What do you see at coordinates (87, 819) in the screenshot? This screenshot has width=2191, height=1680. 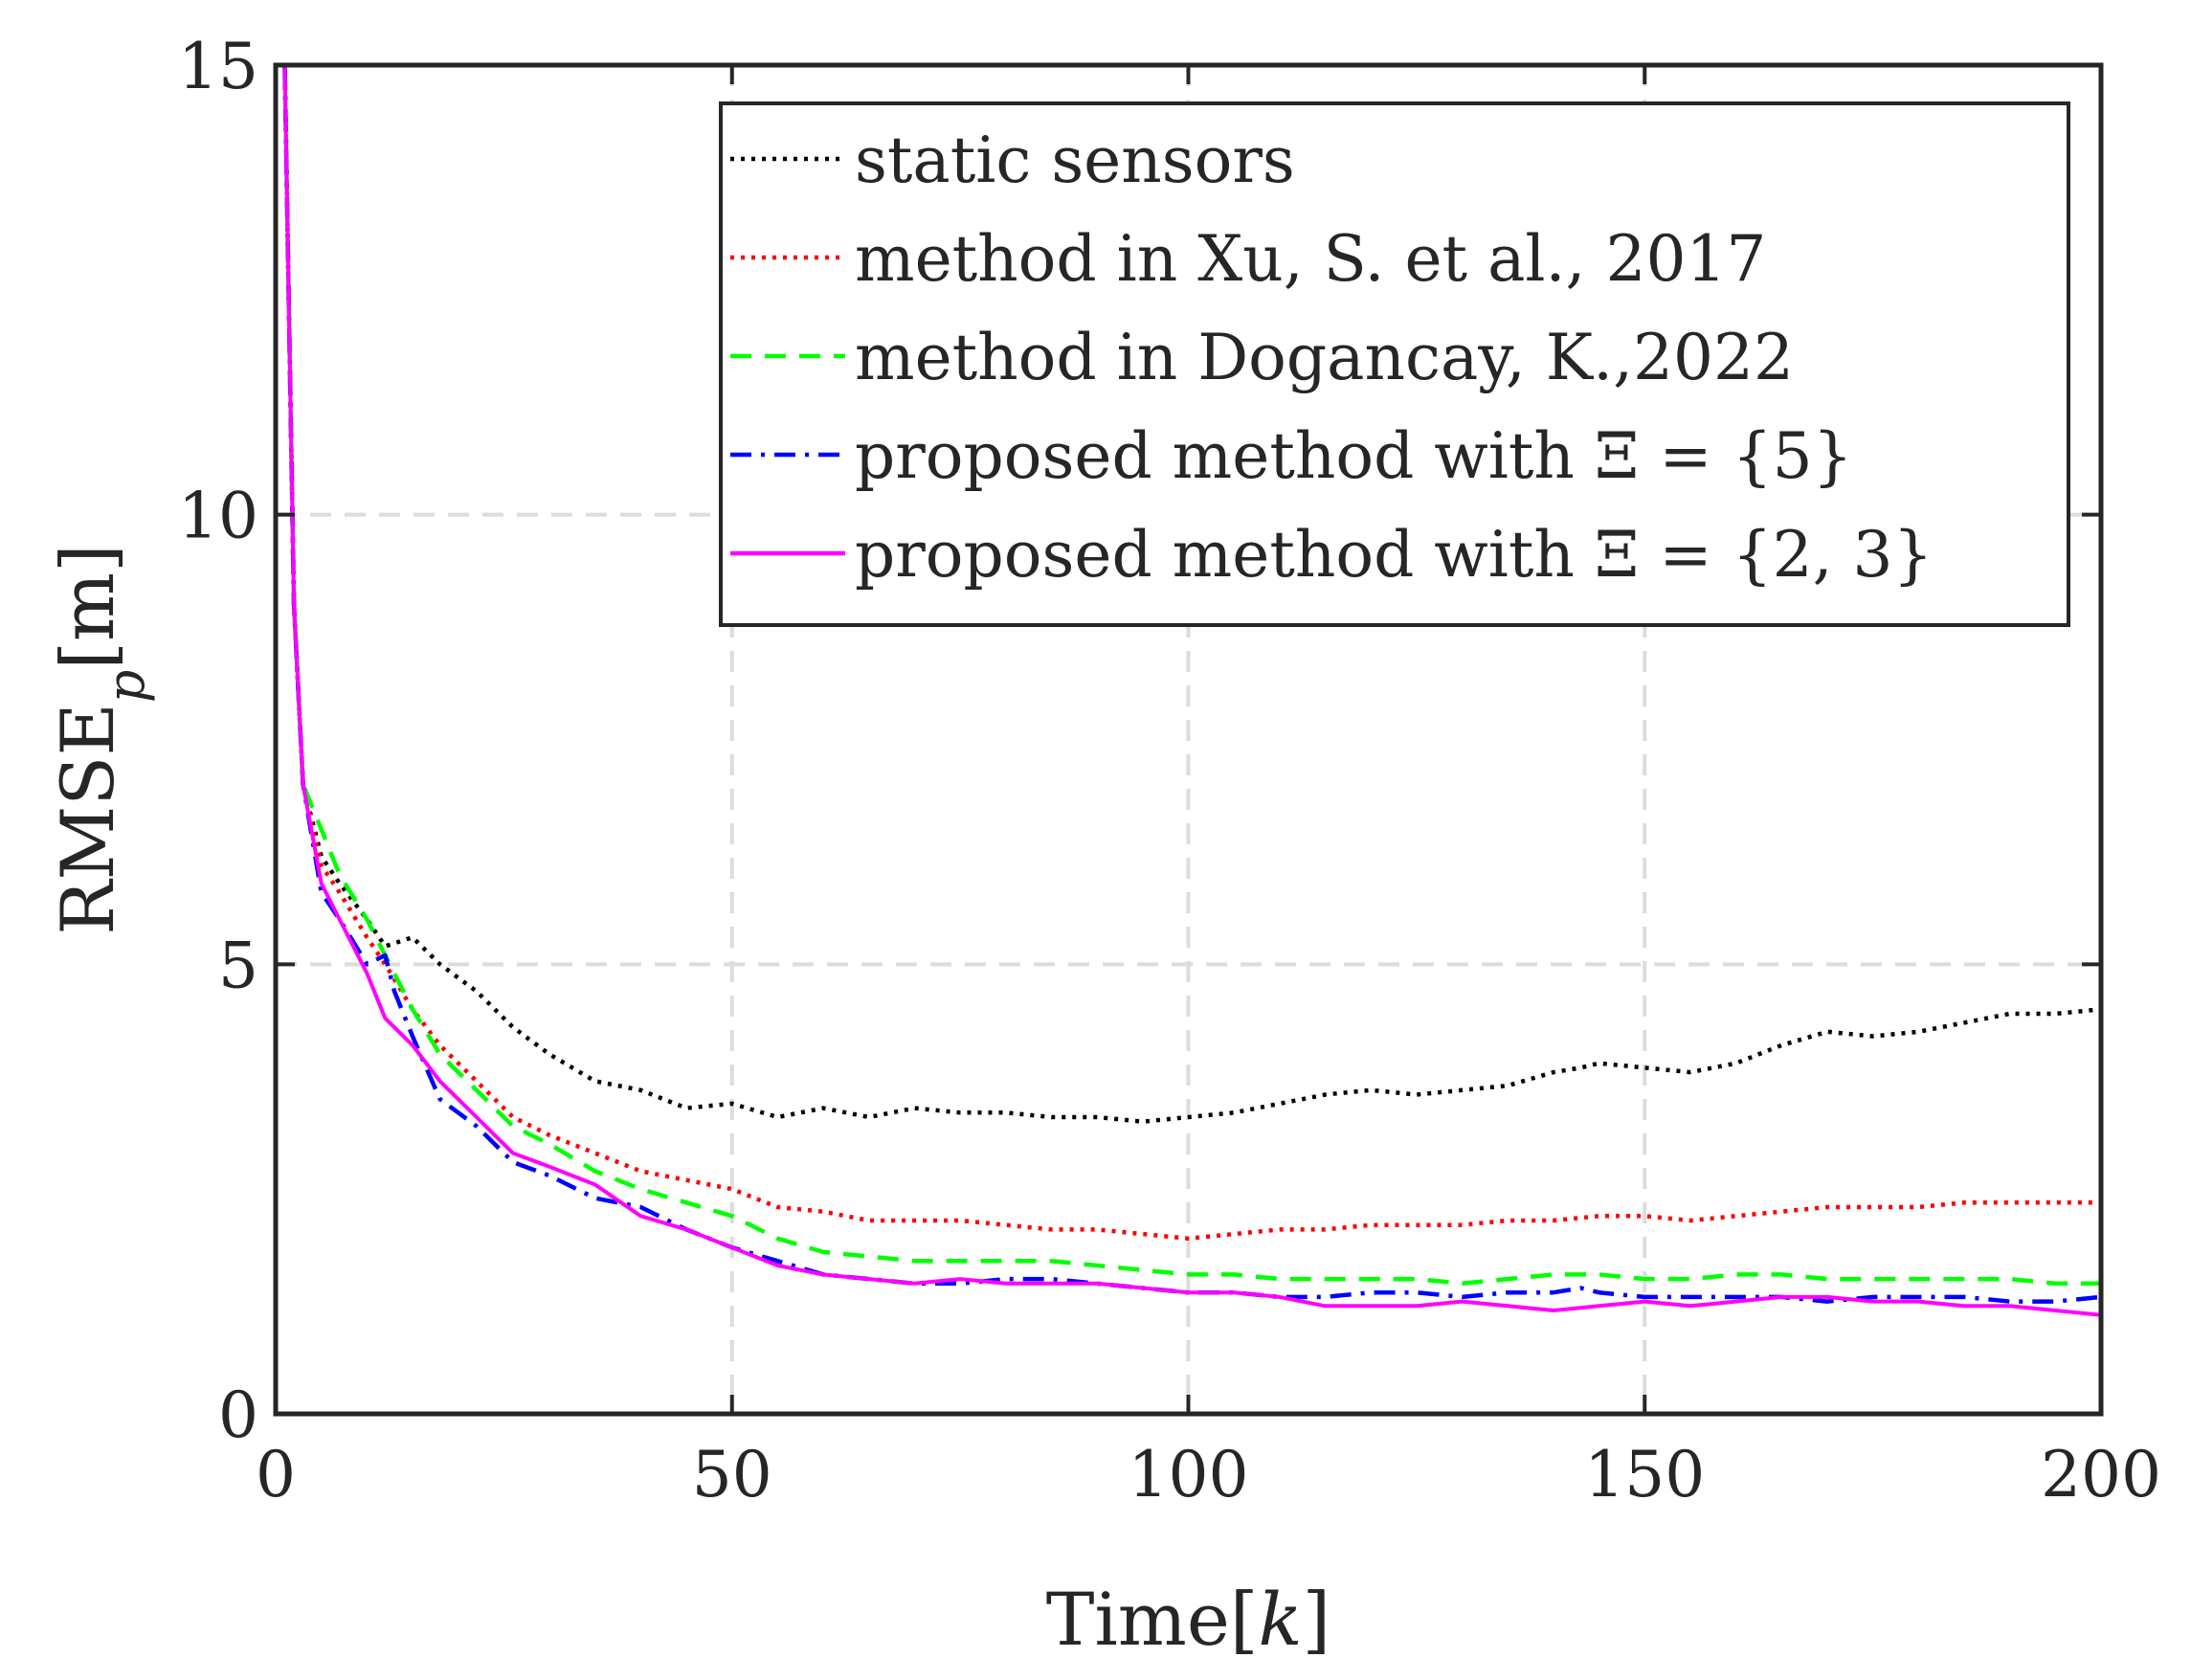 I see `y-axis-label-text: RMSE` at bounding box center [87, 819].